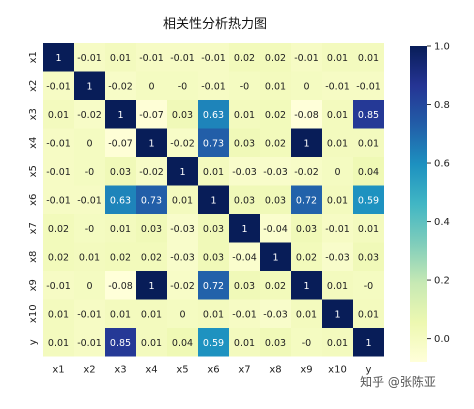 The width and height of the screenshot is (474, 409). Describe the element at coordinates (33, 143) in the screenshot. I see `y-tick-label: x4` at that location.